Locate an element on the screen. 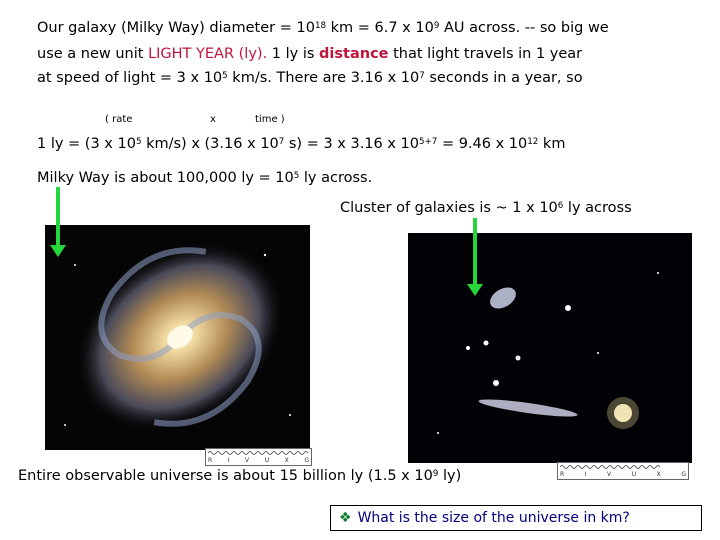 This screenshot has width=720, height=540. spectrum-bar-left: R I V U X G is located at coordinates (258, 457).